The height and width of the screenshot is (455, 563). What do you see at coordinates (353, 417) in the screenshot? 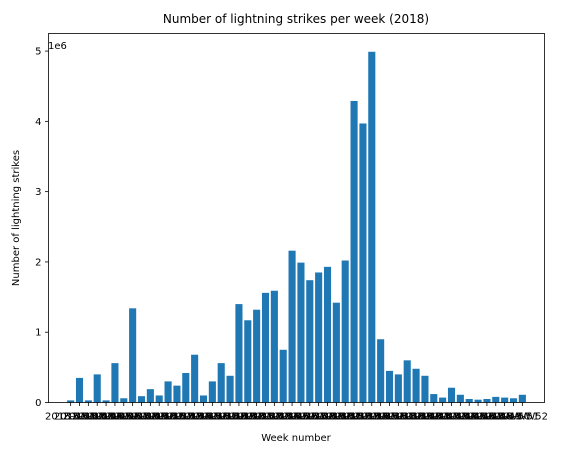
I see `x-tick-label: 2018-W33` at bounding box center [353, 417].